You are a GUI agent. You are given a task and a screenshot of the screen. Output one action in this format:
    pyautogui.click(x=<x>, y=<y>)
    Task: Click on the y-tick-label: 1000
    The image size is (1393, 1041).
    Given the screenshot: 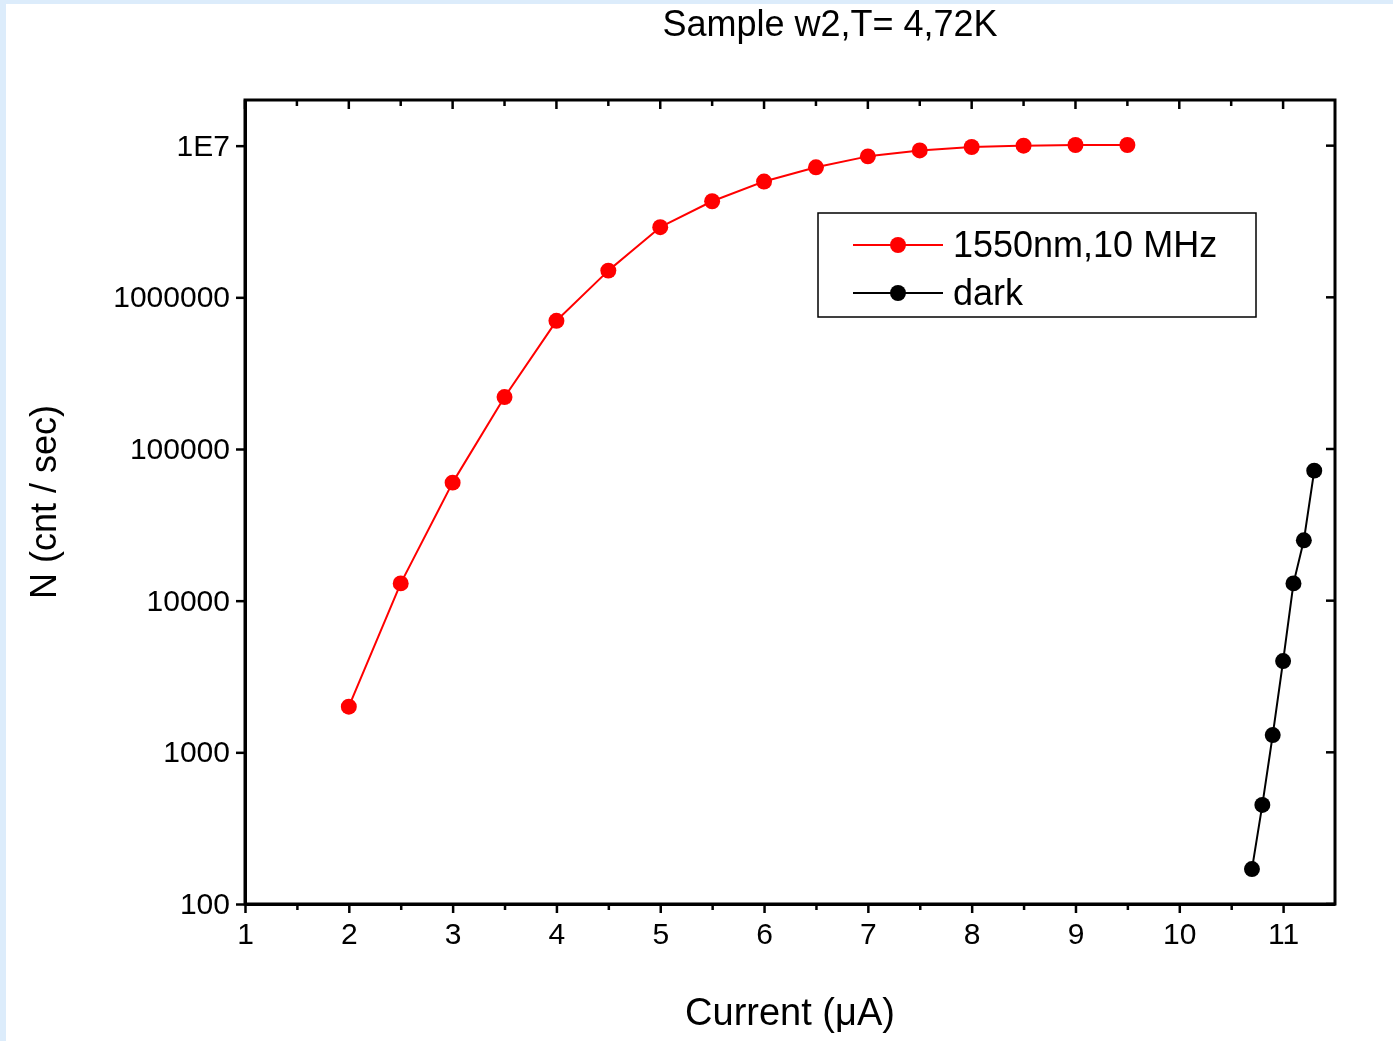 What is the action you would take?
    pyautogui.click(x=196, y=752)
    